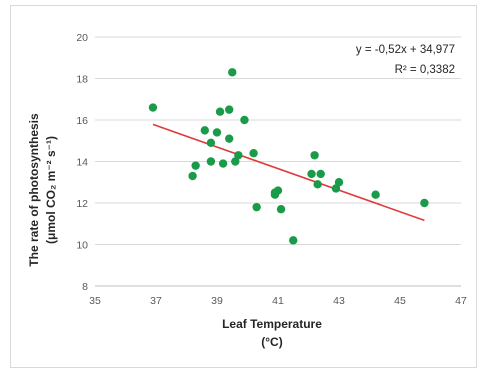 This screenshot has width=487, height=373. What do you see at coordinates (82, 121) in the screenshot?
I see `y-tick-label: 16` at bounding box center [82, 121].